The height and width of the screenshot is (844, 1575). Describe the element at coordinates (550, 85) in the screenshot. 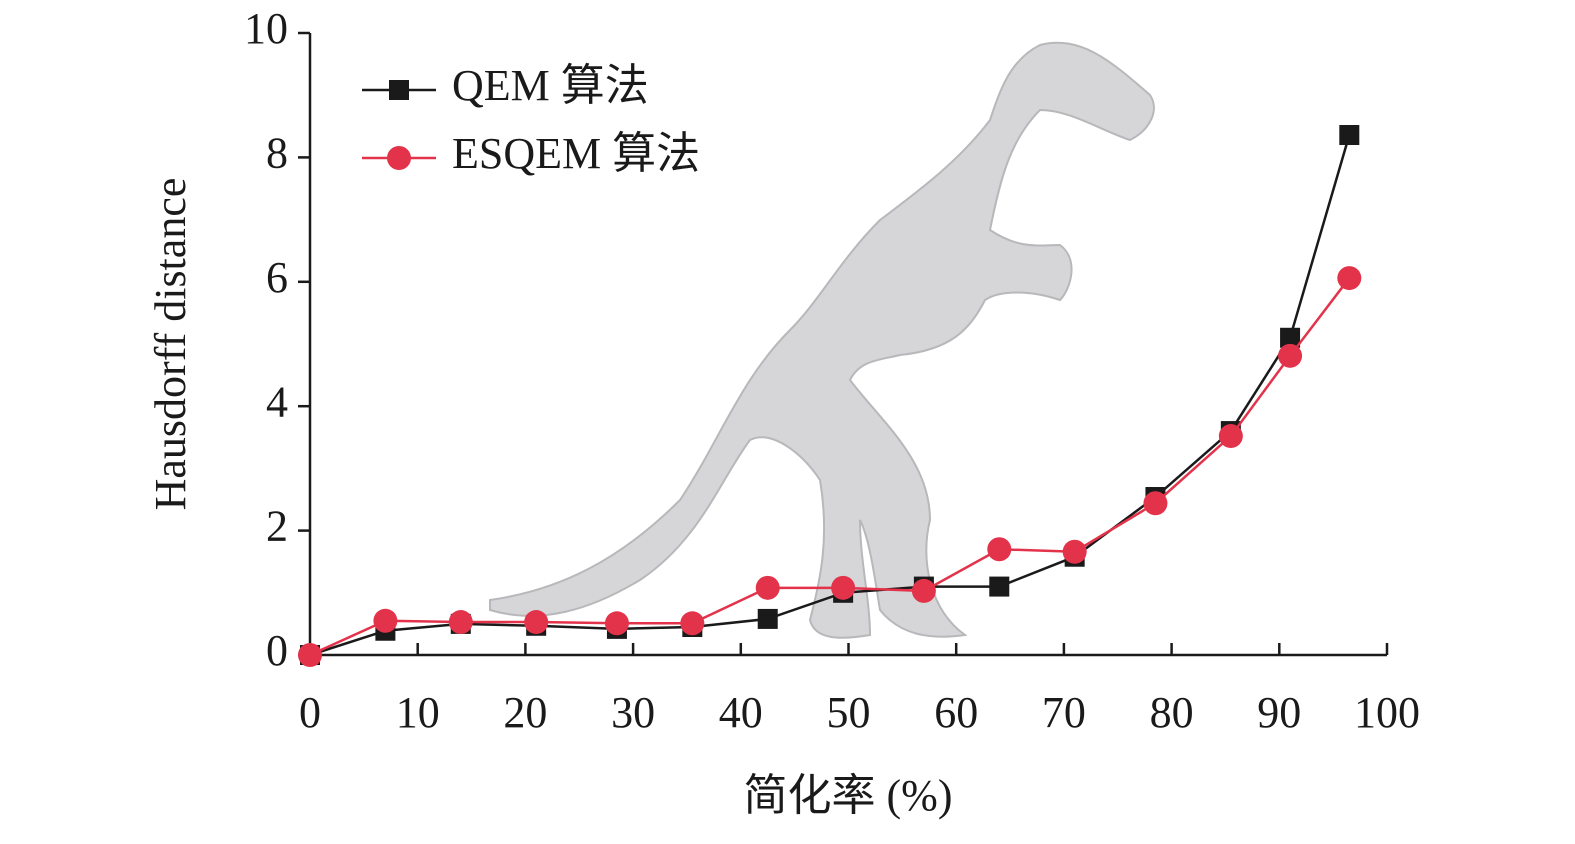

I see `legend-label: QEM 算法` at that location.